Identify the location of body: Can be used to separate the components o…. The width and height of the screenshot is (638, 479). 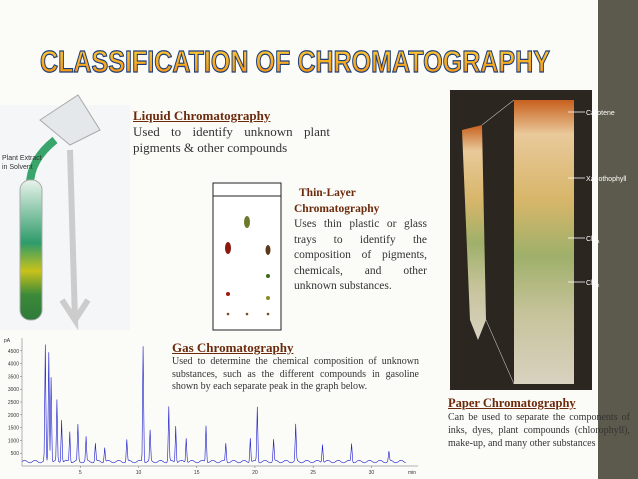
(539, 430).